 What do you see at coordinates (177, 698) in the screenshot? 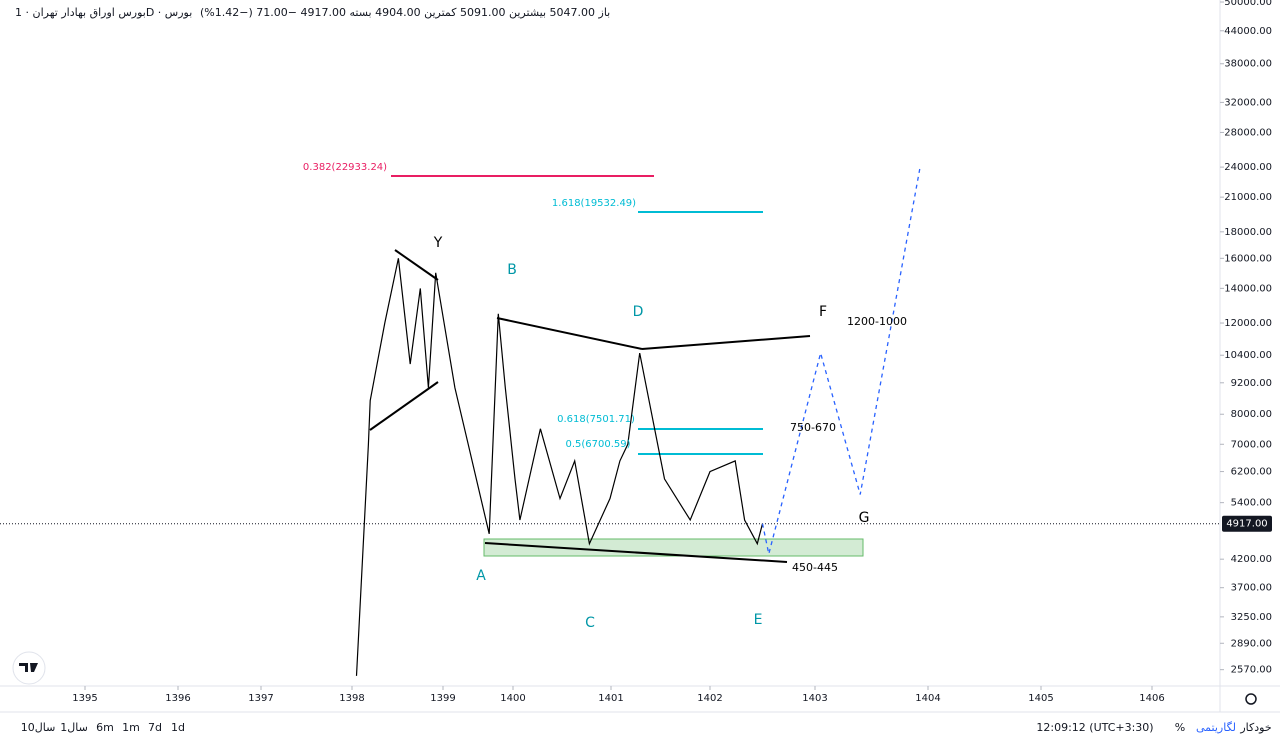
I see `x-tick-label: 1396` at bounding box center [177, 698].